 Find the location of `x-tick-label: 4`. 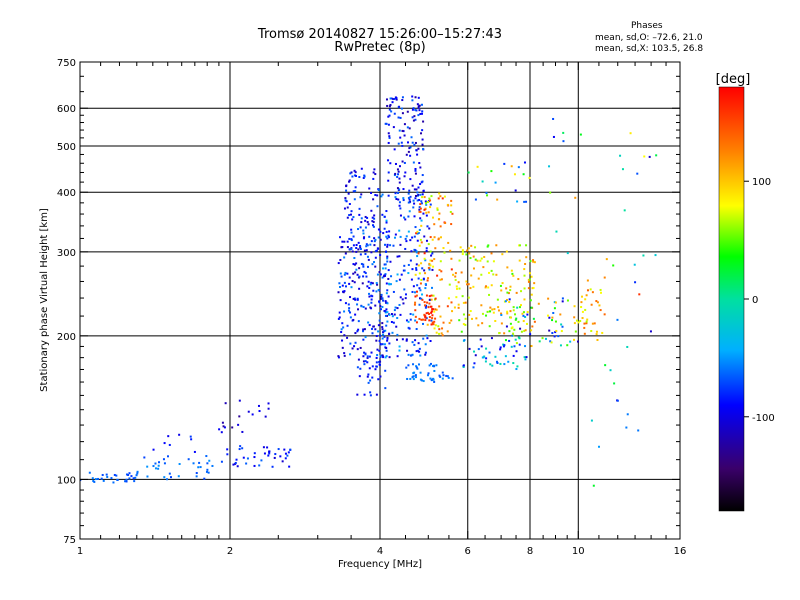

x-tick-label: 4 is located at coordinates (380, 551).